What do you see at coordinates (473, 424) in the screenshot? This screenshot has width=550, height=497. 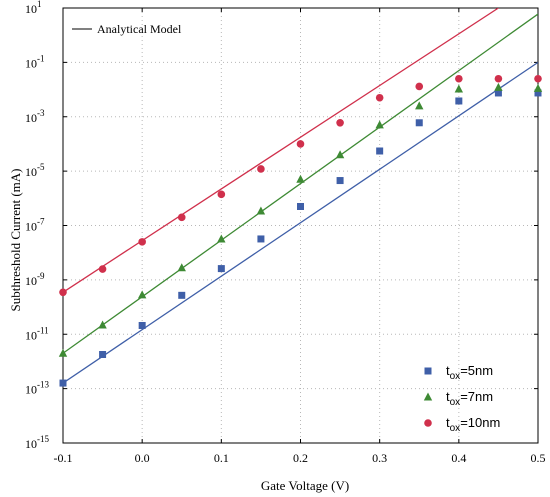 I see `legend-label-tox=10nm: tox=10nm` at bounding box center [473, 424].